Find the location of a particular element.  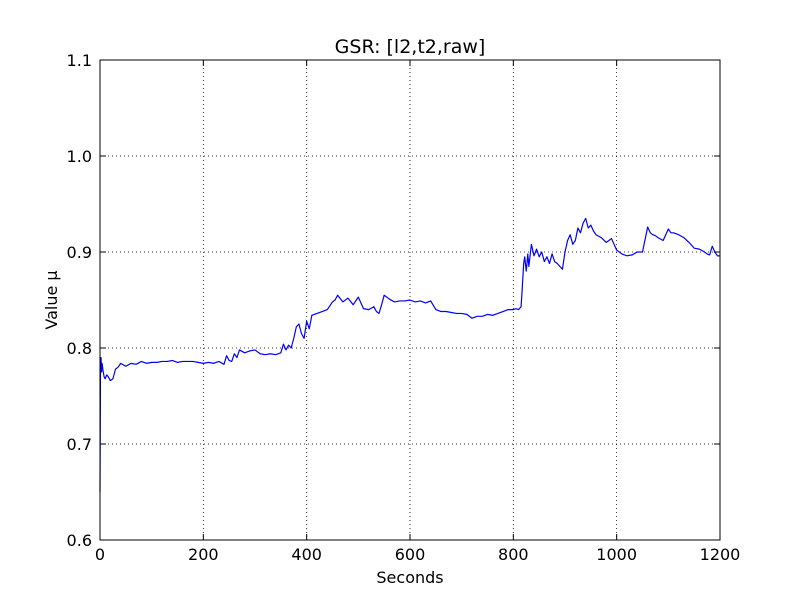

y-tick-label: 1.0 is located at coordinates (79, 156).